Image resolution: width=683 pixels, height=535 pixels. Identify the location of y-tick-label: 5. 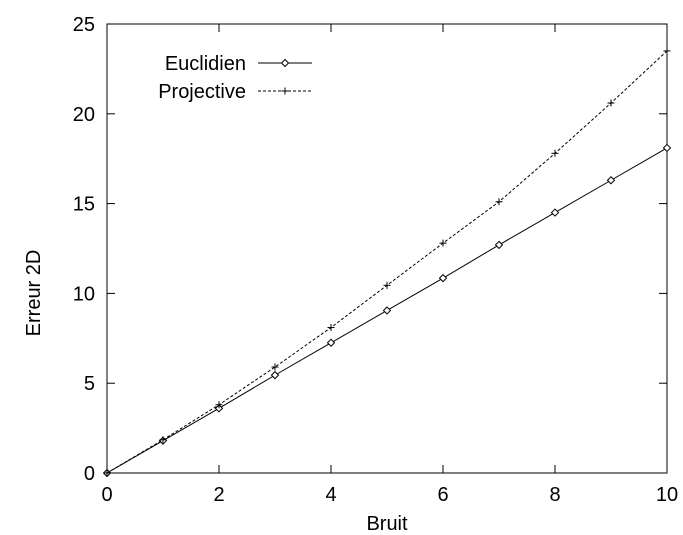
(89, 384).